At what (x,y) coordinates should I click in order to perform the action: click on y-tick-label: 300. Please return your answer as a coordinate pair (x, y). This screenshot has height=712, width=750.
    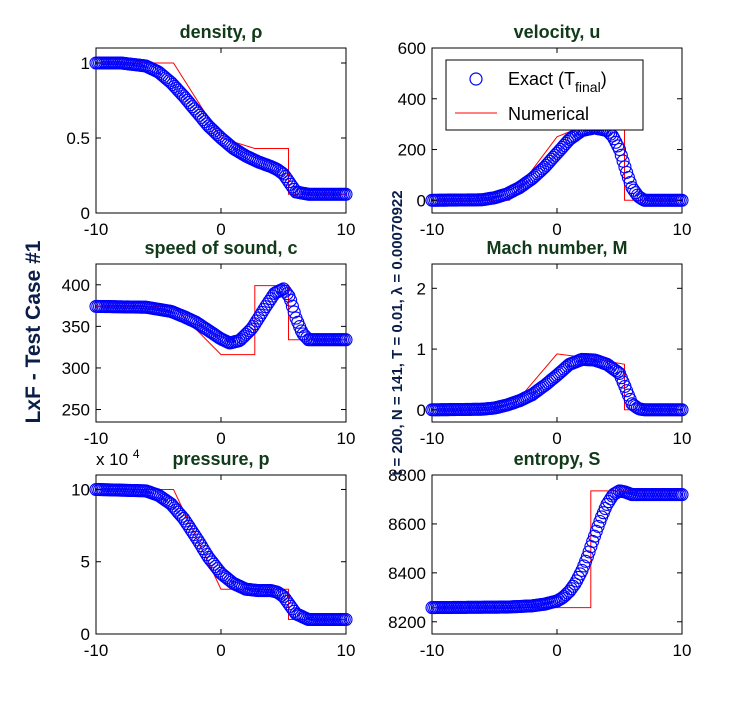
    Looking at the image, I should click on (76, 368).